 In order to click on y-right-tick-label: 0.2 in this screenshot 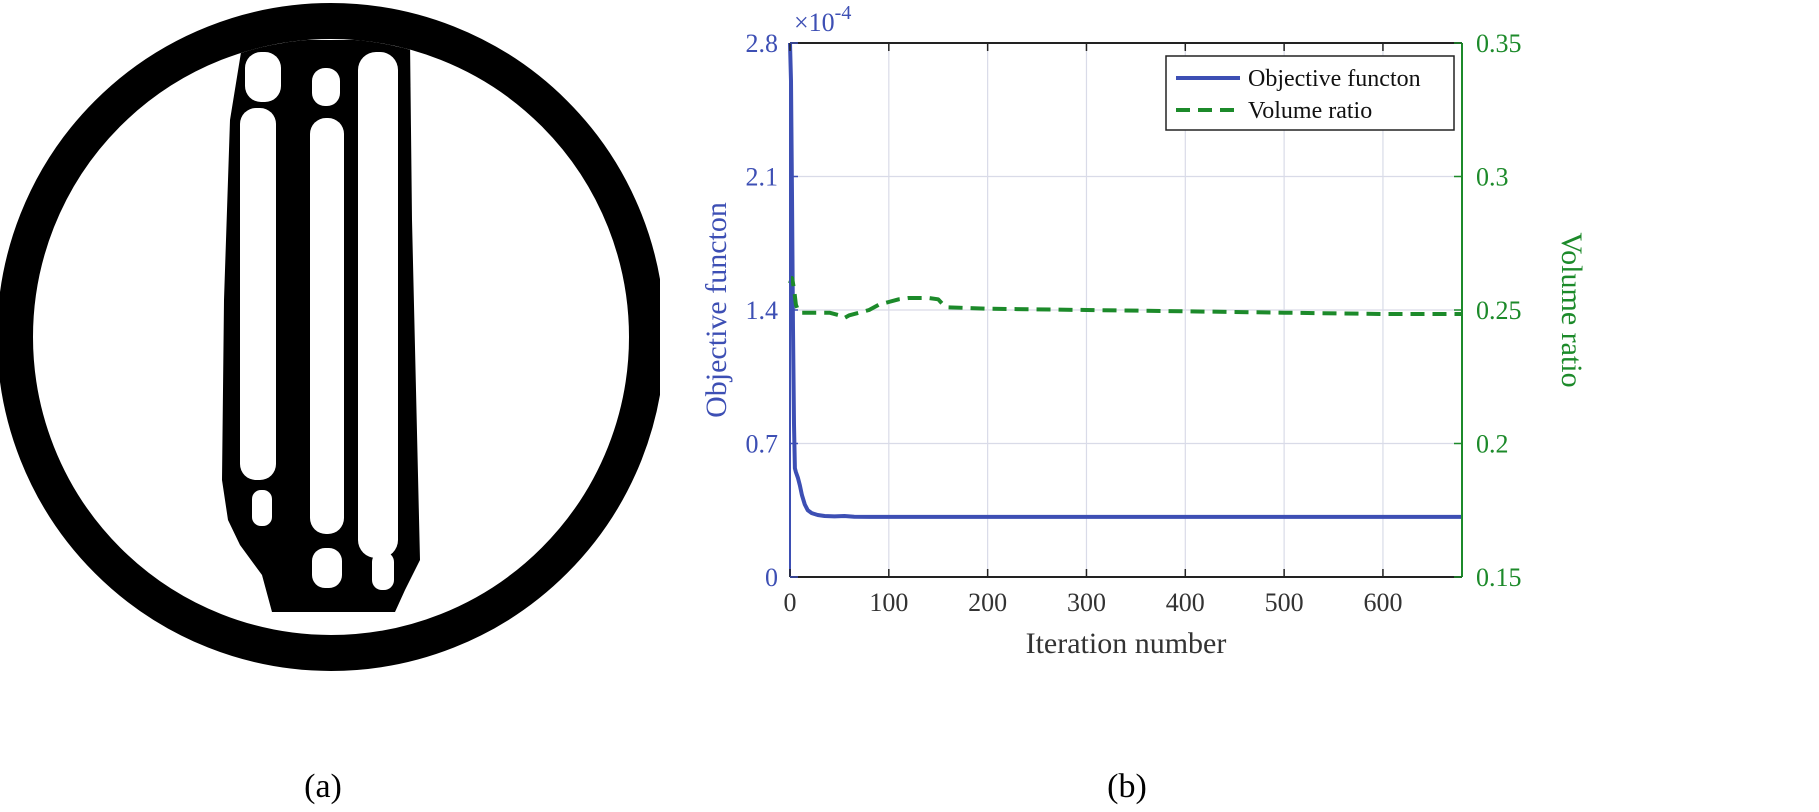, I will do `click(1492, 444)`.